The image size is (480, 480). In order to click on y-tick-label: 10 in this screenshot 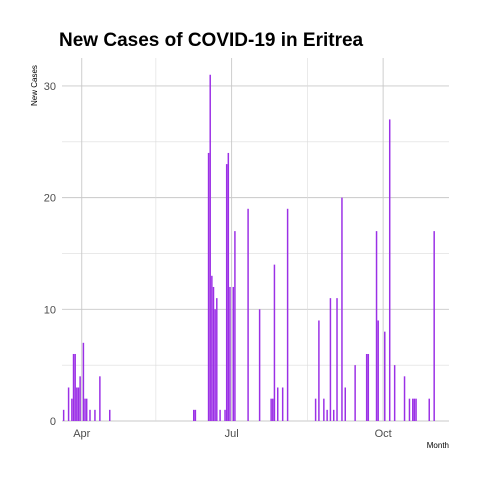, I will do `click(50, 310)`.